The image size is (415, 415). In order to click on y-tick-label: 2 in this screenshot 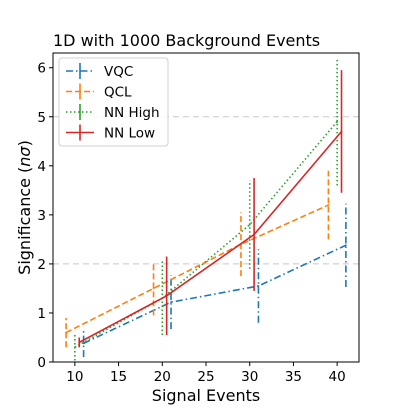, I will do `click(41, 265)`.